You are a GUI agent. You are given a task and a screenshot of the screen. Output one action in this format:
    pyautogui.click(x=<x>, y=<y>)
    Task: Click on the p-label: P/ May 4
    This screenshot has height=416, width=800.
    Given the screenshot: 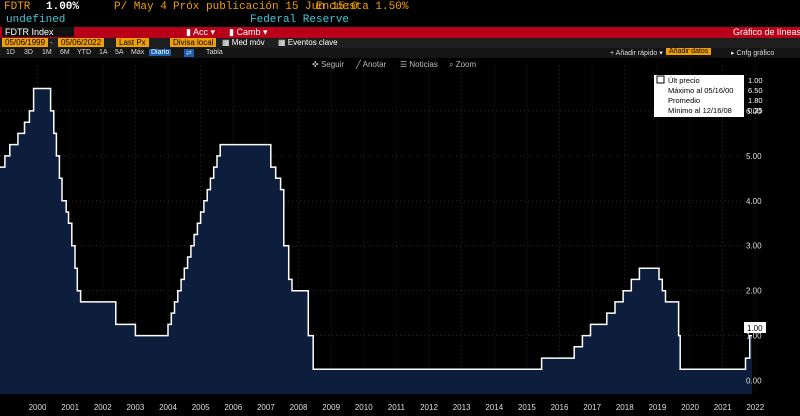 What is the action you would take?
    pyautogui.click(x=140, y=7)
    